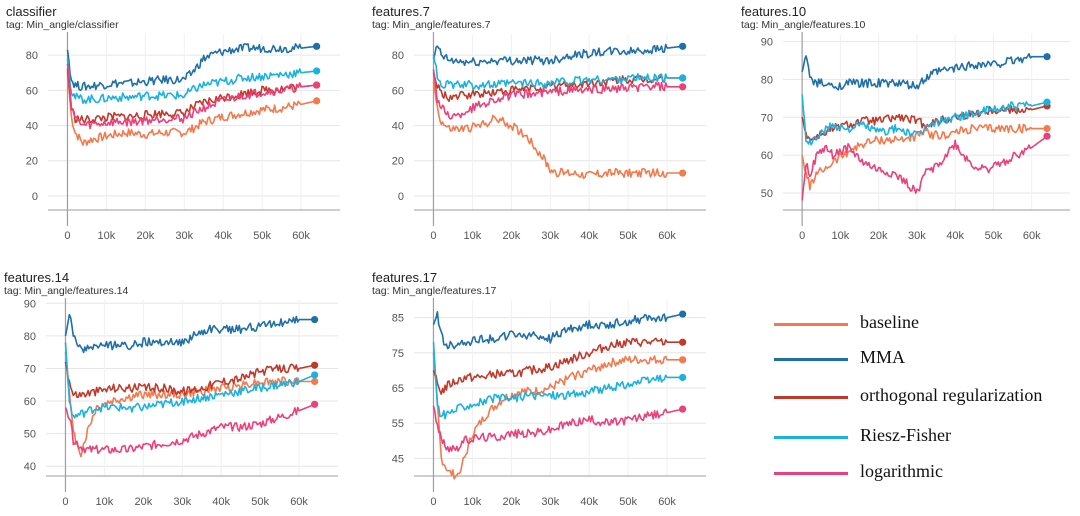  What do you see at coordinates (951, 395) in the screenshot?
I see `legend-label: orthogonal regularization` at bounding box center [951, 395].